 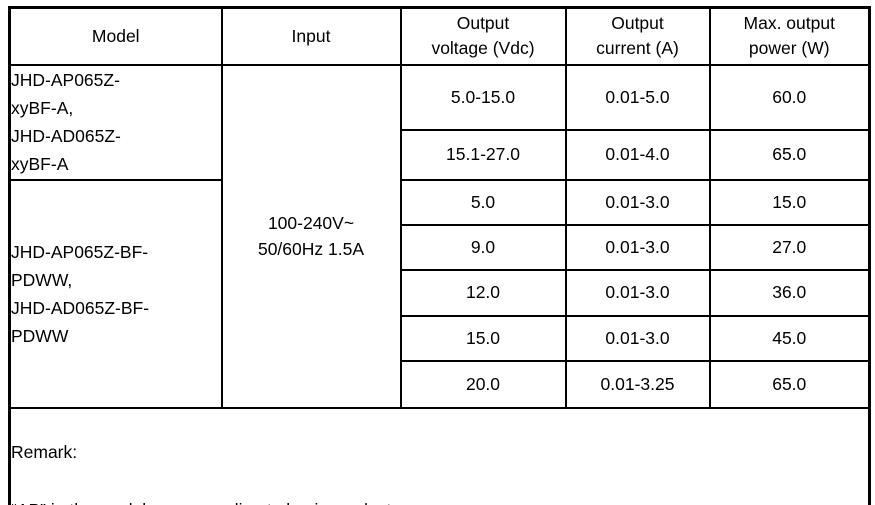 What do you see at coordinates (789, 97) in the screenshot?
I see `power-cell: 60.0` at bounding box center [789, 97].